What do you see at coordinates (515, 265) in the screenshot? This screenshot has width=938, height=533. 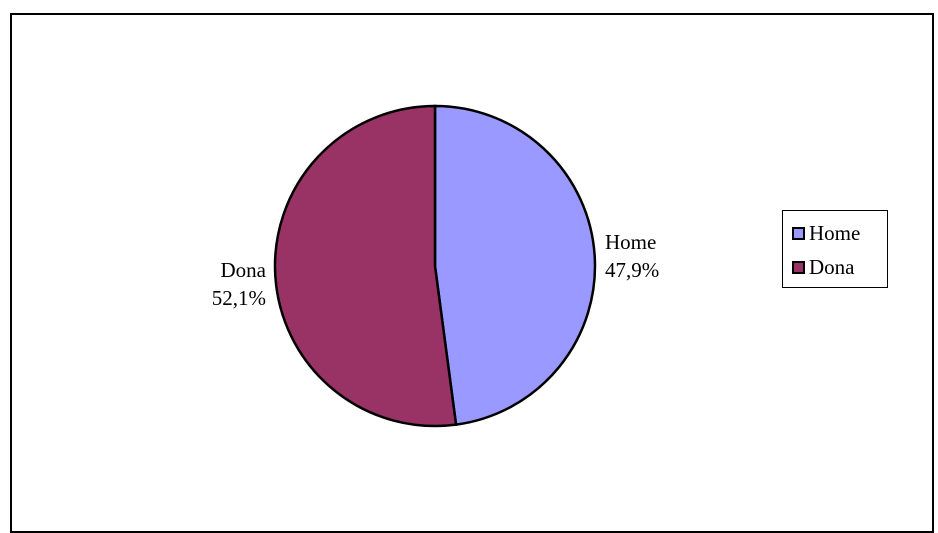 I see `pie-slice-home` at bounding box center [515, 265].